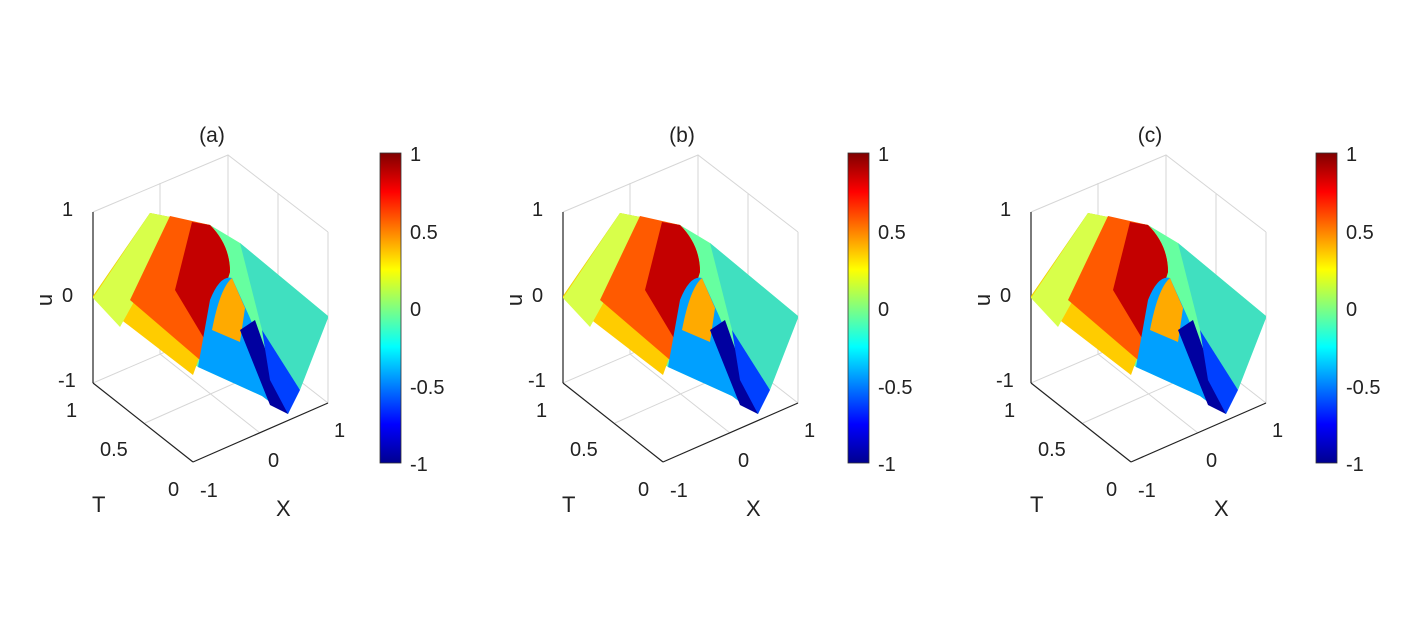 The image size is (1420, 631). What do you see at coordinates (212, 135) in the screenshot?
I see `panel-title: (a)` at bounding box center [212, 135].